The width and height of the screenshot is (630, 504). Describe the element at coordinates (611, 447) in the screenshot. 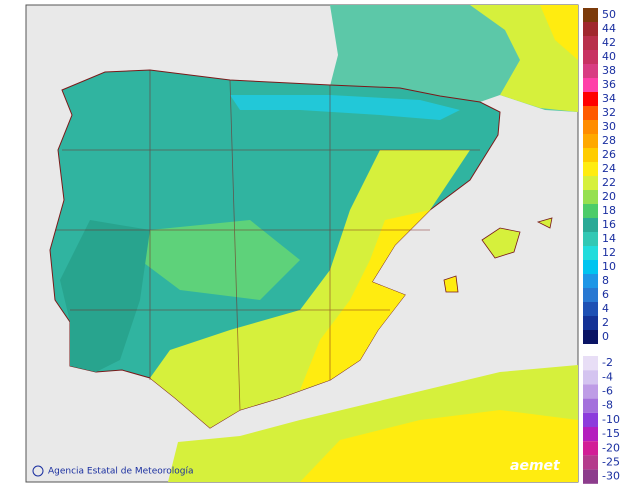

I see `legend-label: -20` at that location.